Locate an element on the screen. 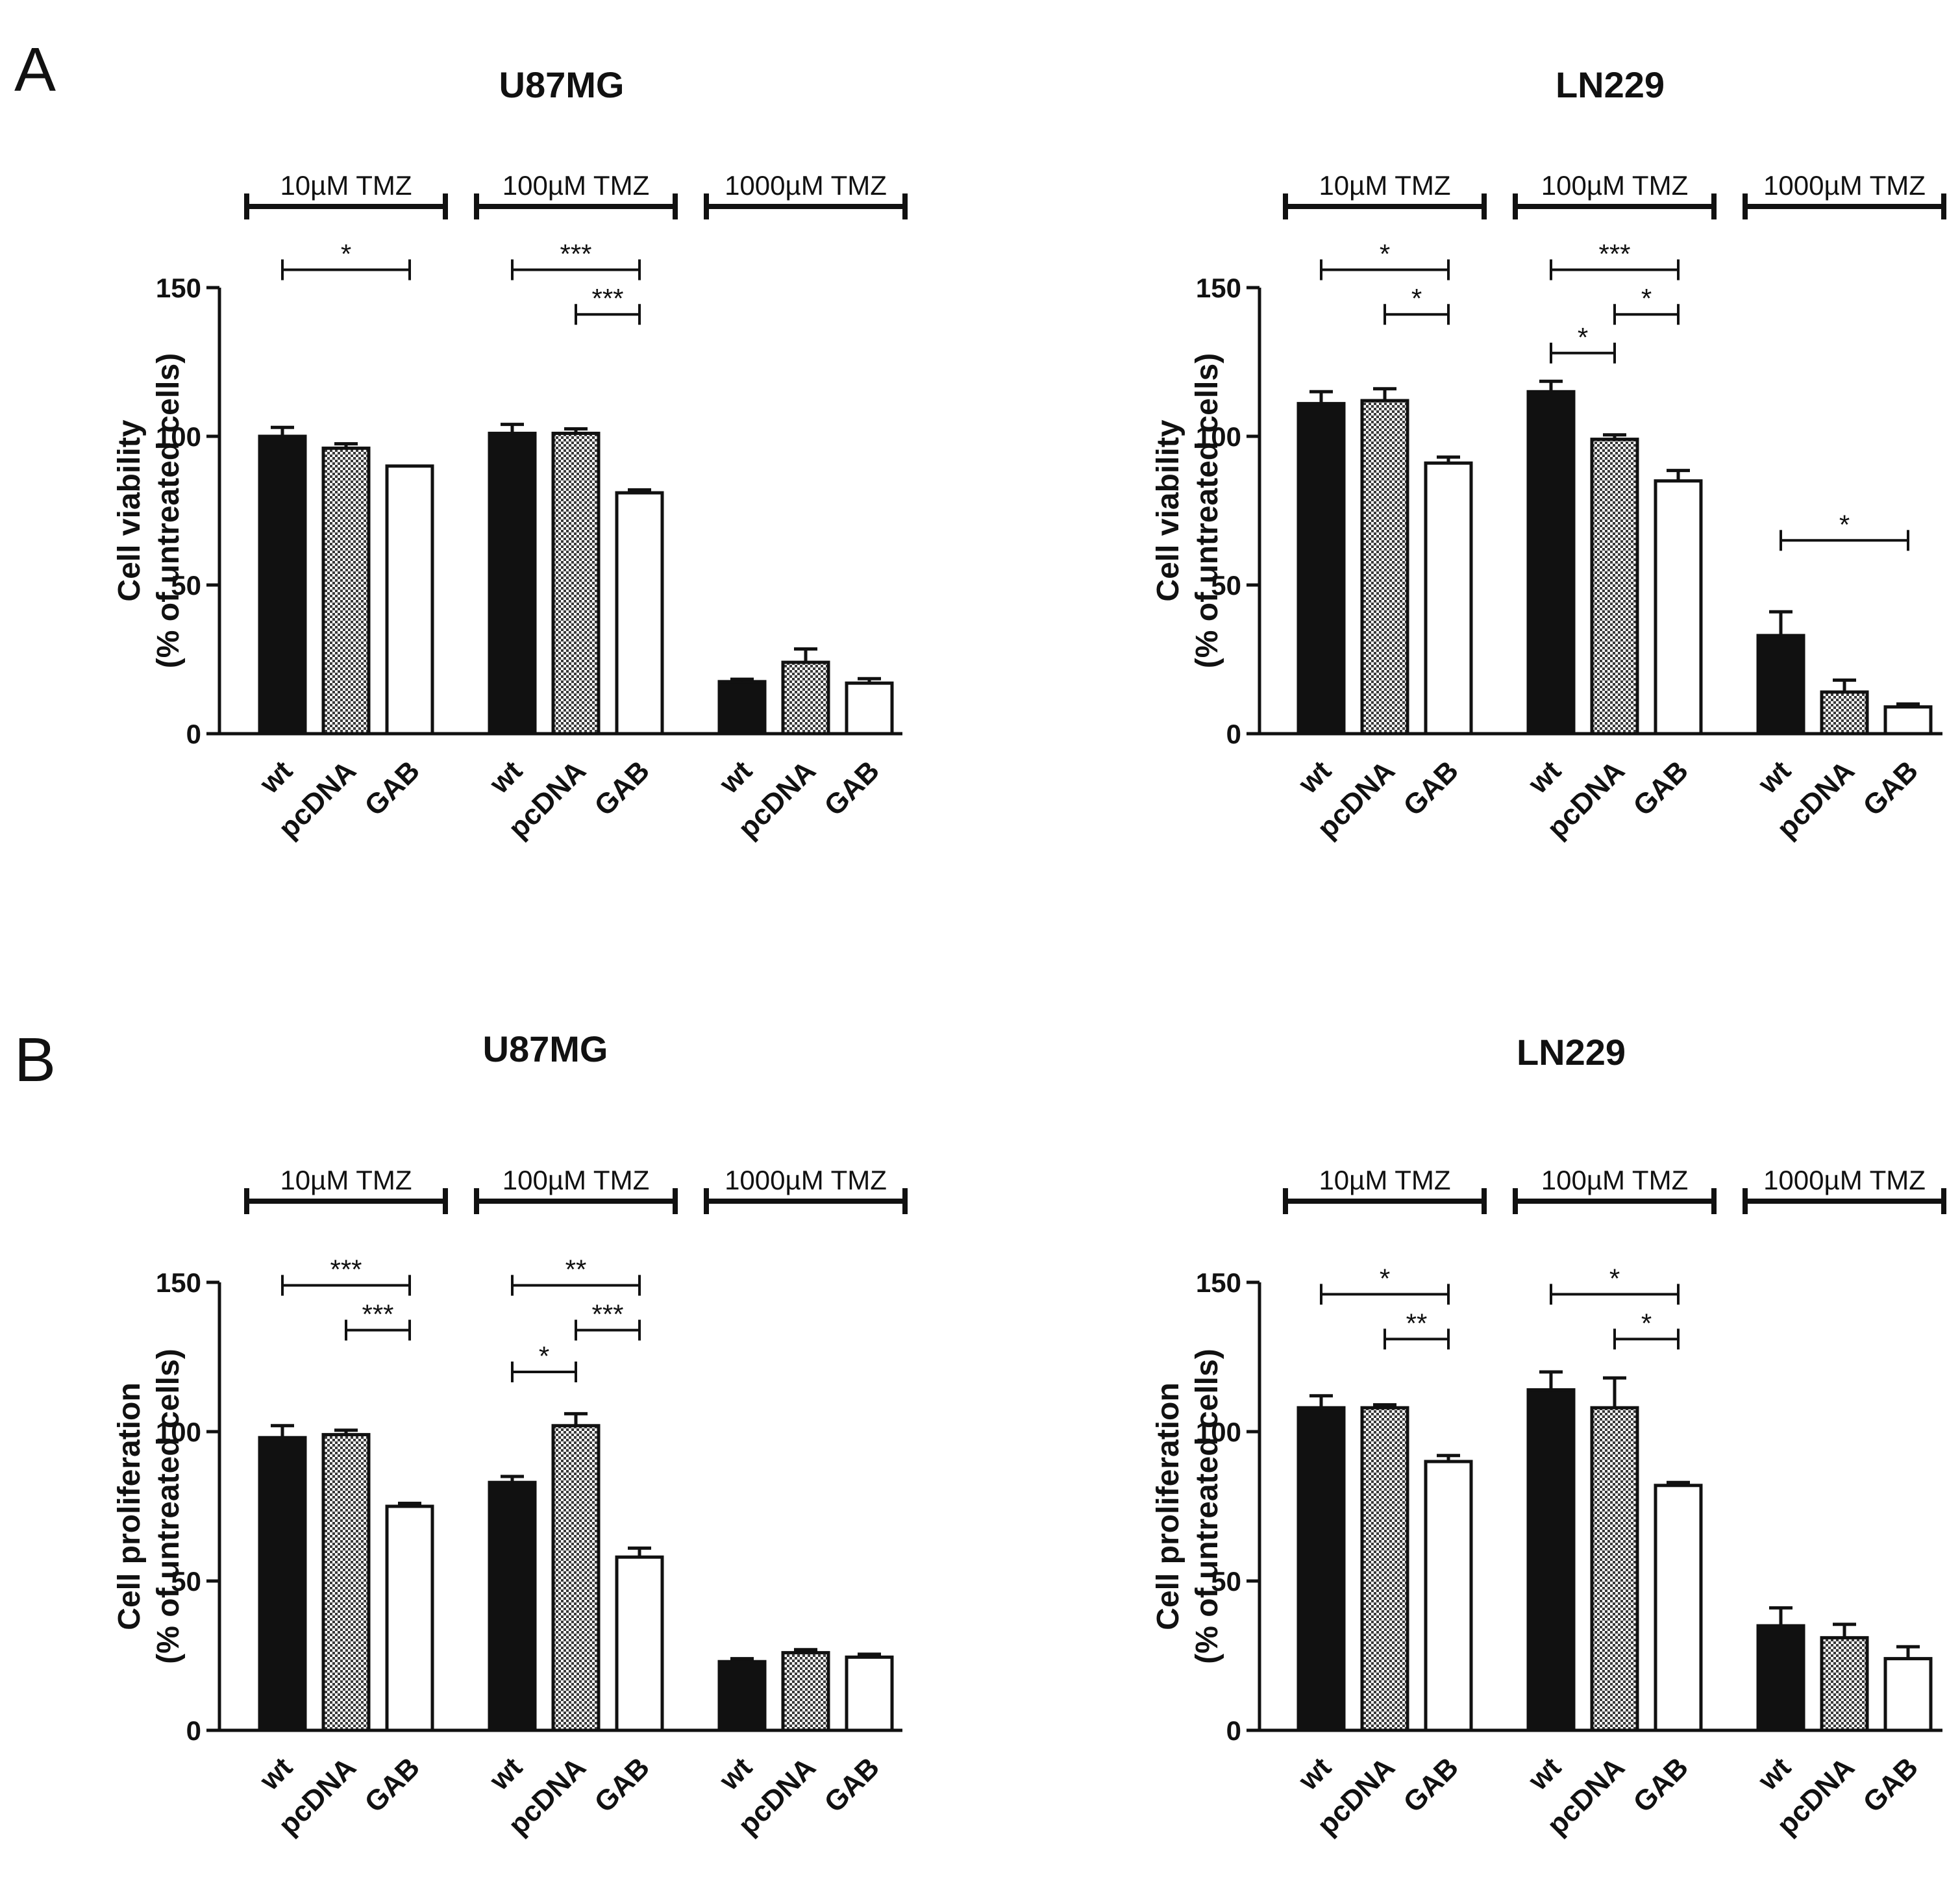 The image size is (1960, 1892). panel-label-b: B is located at coordinates (35, 1060).